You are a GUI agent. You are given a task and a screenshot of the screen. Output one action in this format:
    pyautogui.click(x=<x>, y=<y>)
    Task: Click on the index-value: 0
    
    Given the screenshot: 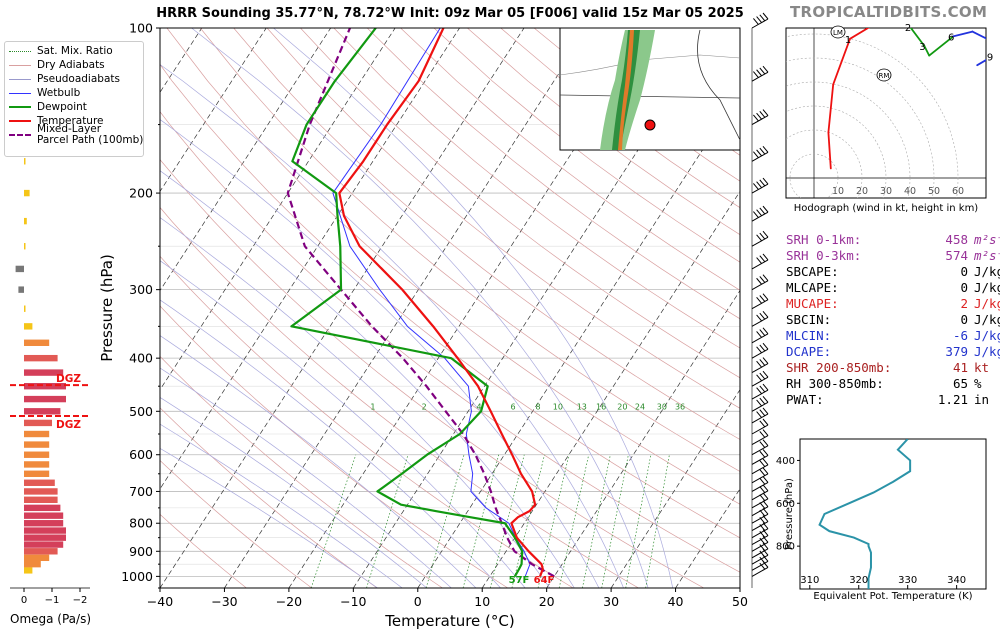 What is the action you would take?
    pyautogui.click(x=964, y=287)
    